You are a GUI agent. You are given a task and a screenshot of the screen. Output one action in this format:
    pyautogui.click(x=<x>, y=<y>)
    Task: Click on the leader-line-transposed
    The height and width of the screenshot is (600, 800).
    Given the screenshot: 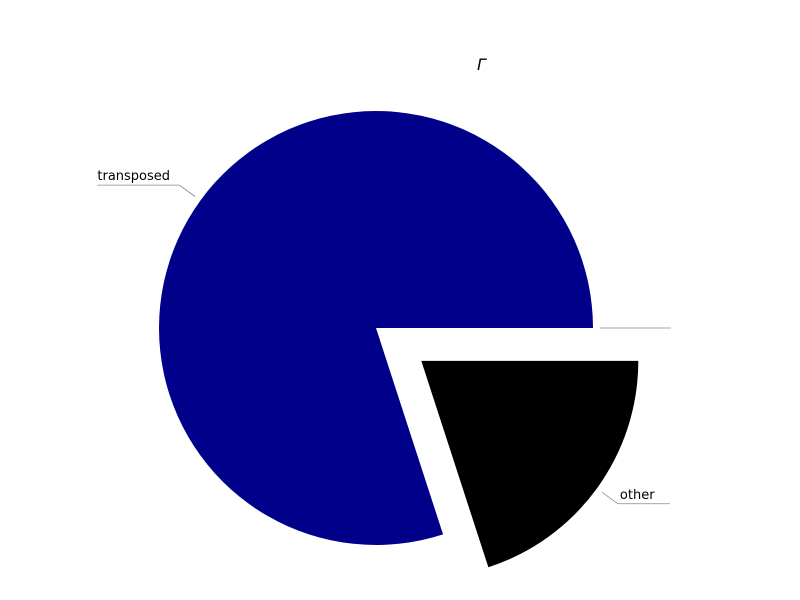 What is the action you would take?
    pyautogui.click(x=146, y=190)
    